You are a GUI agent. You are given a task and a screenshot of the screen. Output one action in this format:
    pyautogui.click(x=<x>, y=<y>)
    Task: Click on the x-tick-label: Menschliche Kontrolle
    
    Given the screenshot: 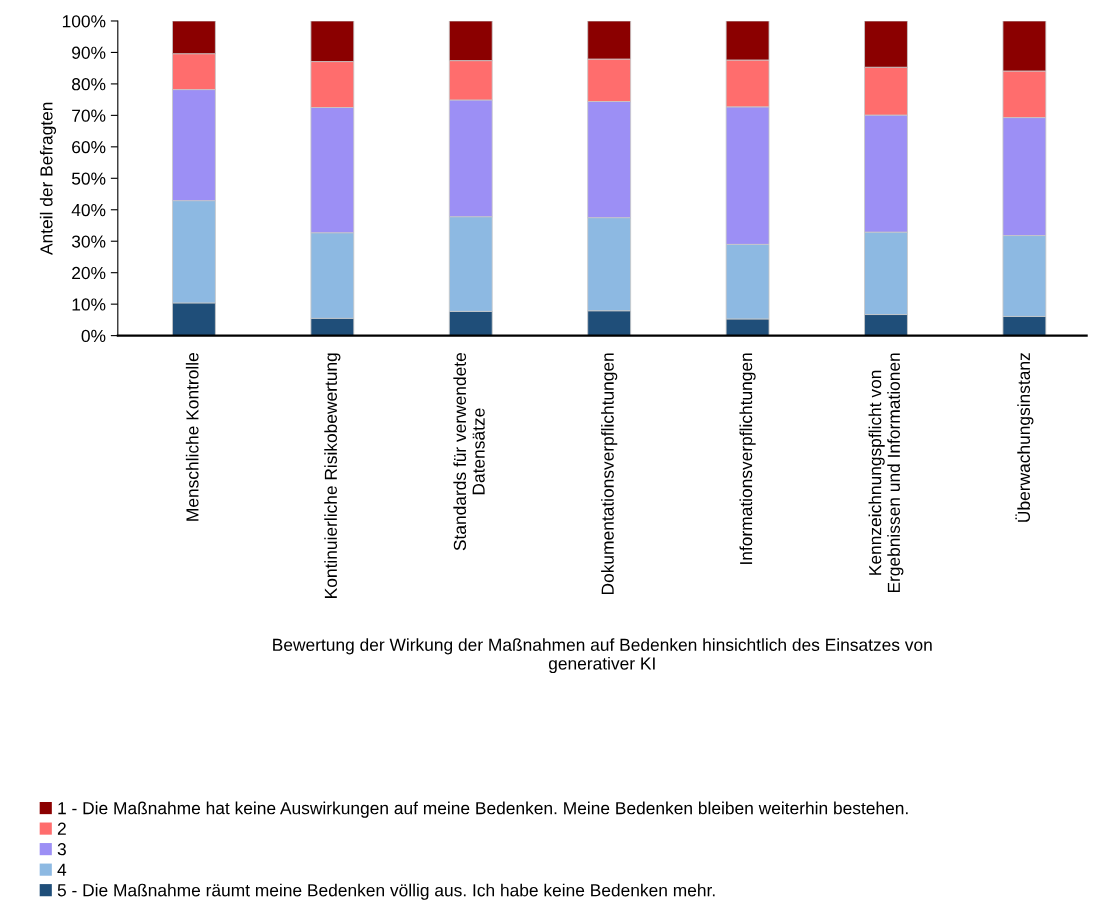 What is the action you would take?
    pyautogui.click(x=192, y=437)
    